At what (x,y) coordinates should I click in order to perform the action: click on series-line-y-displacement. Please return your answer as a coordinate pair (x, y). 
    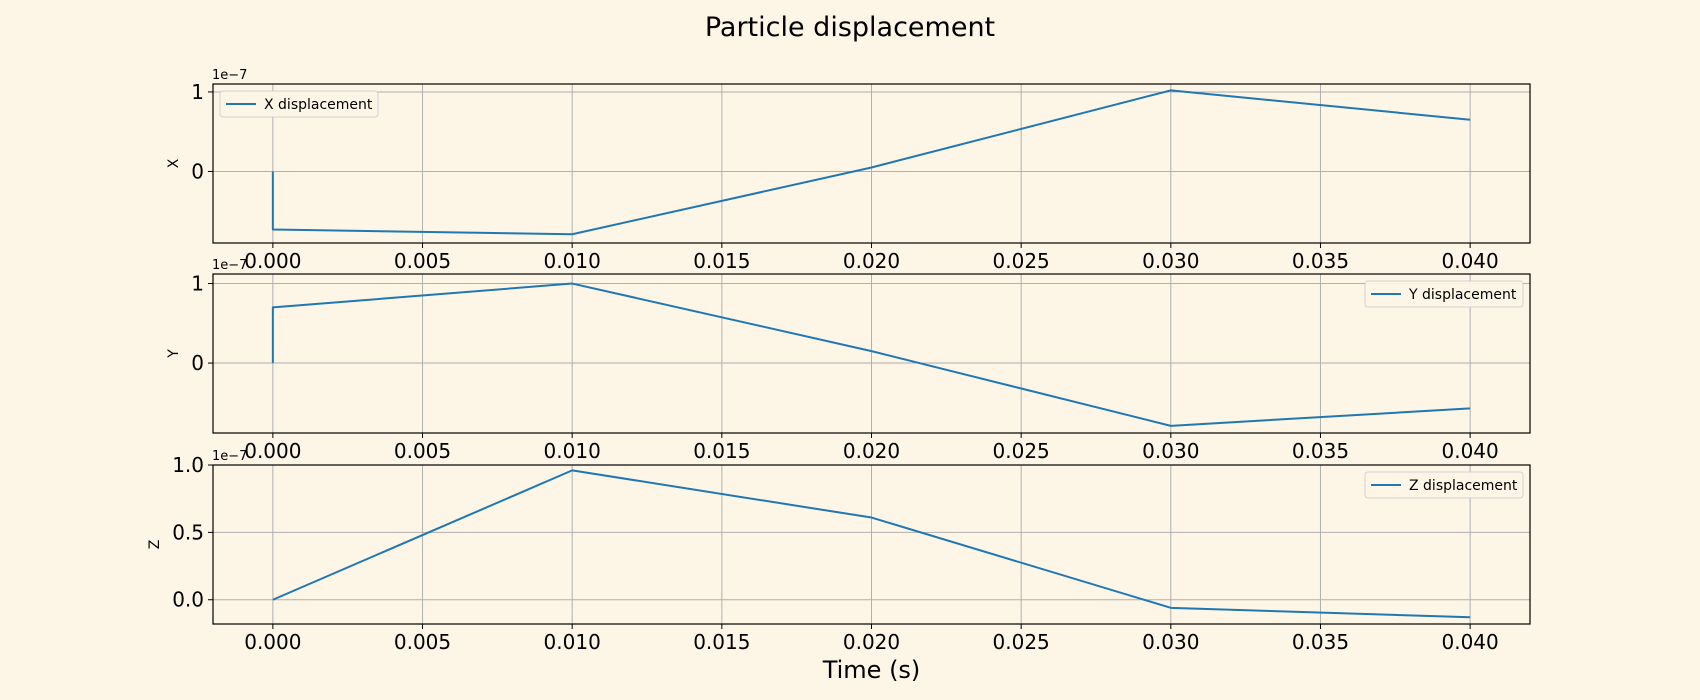
    Looking at the image, I should click on (871, 354).